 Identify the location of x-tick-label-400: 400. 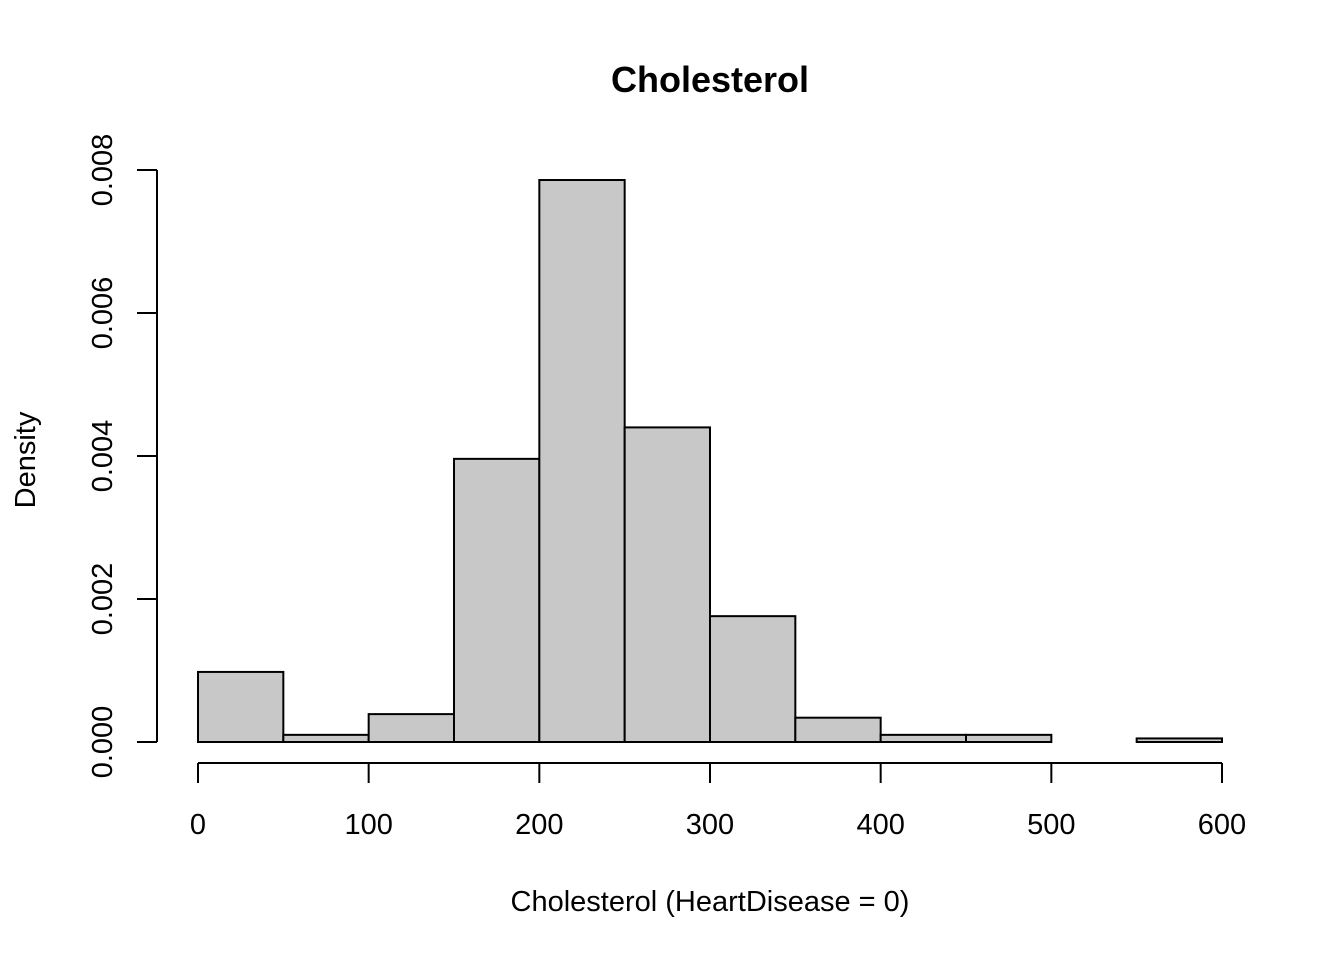
(880, 825).